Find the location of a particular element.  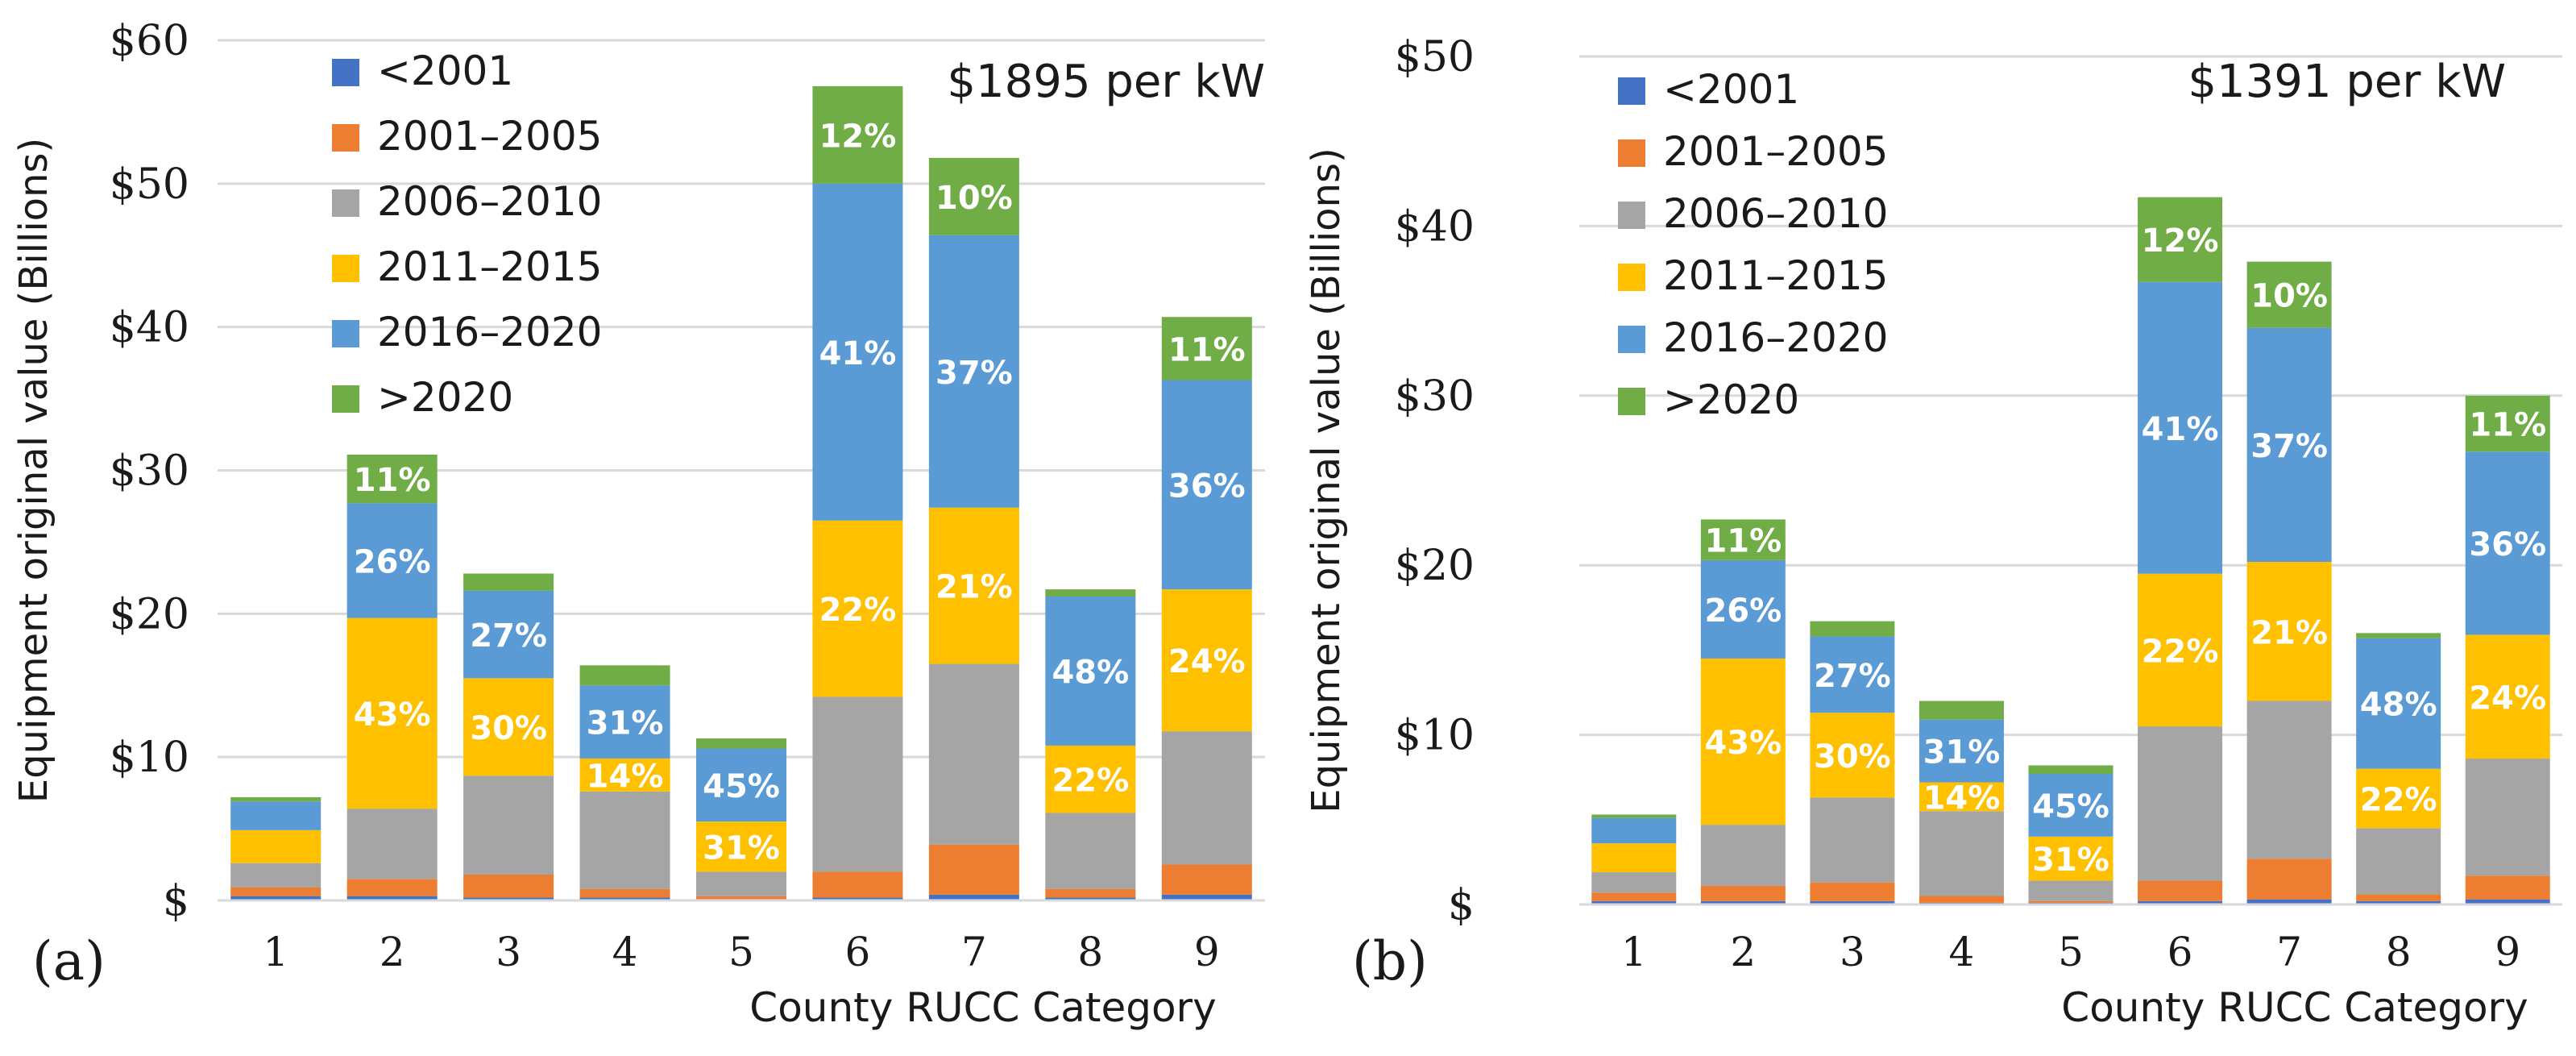

legend-label: 2011–2015 is located at coordinates (490, 266).